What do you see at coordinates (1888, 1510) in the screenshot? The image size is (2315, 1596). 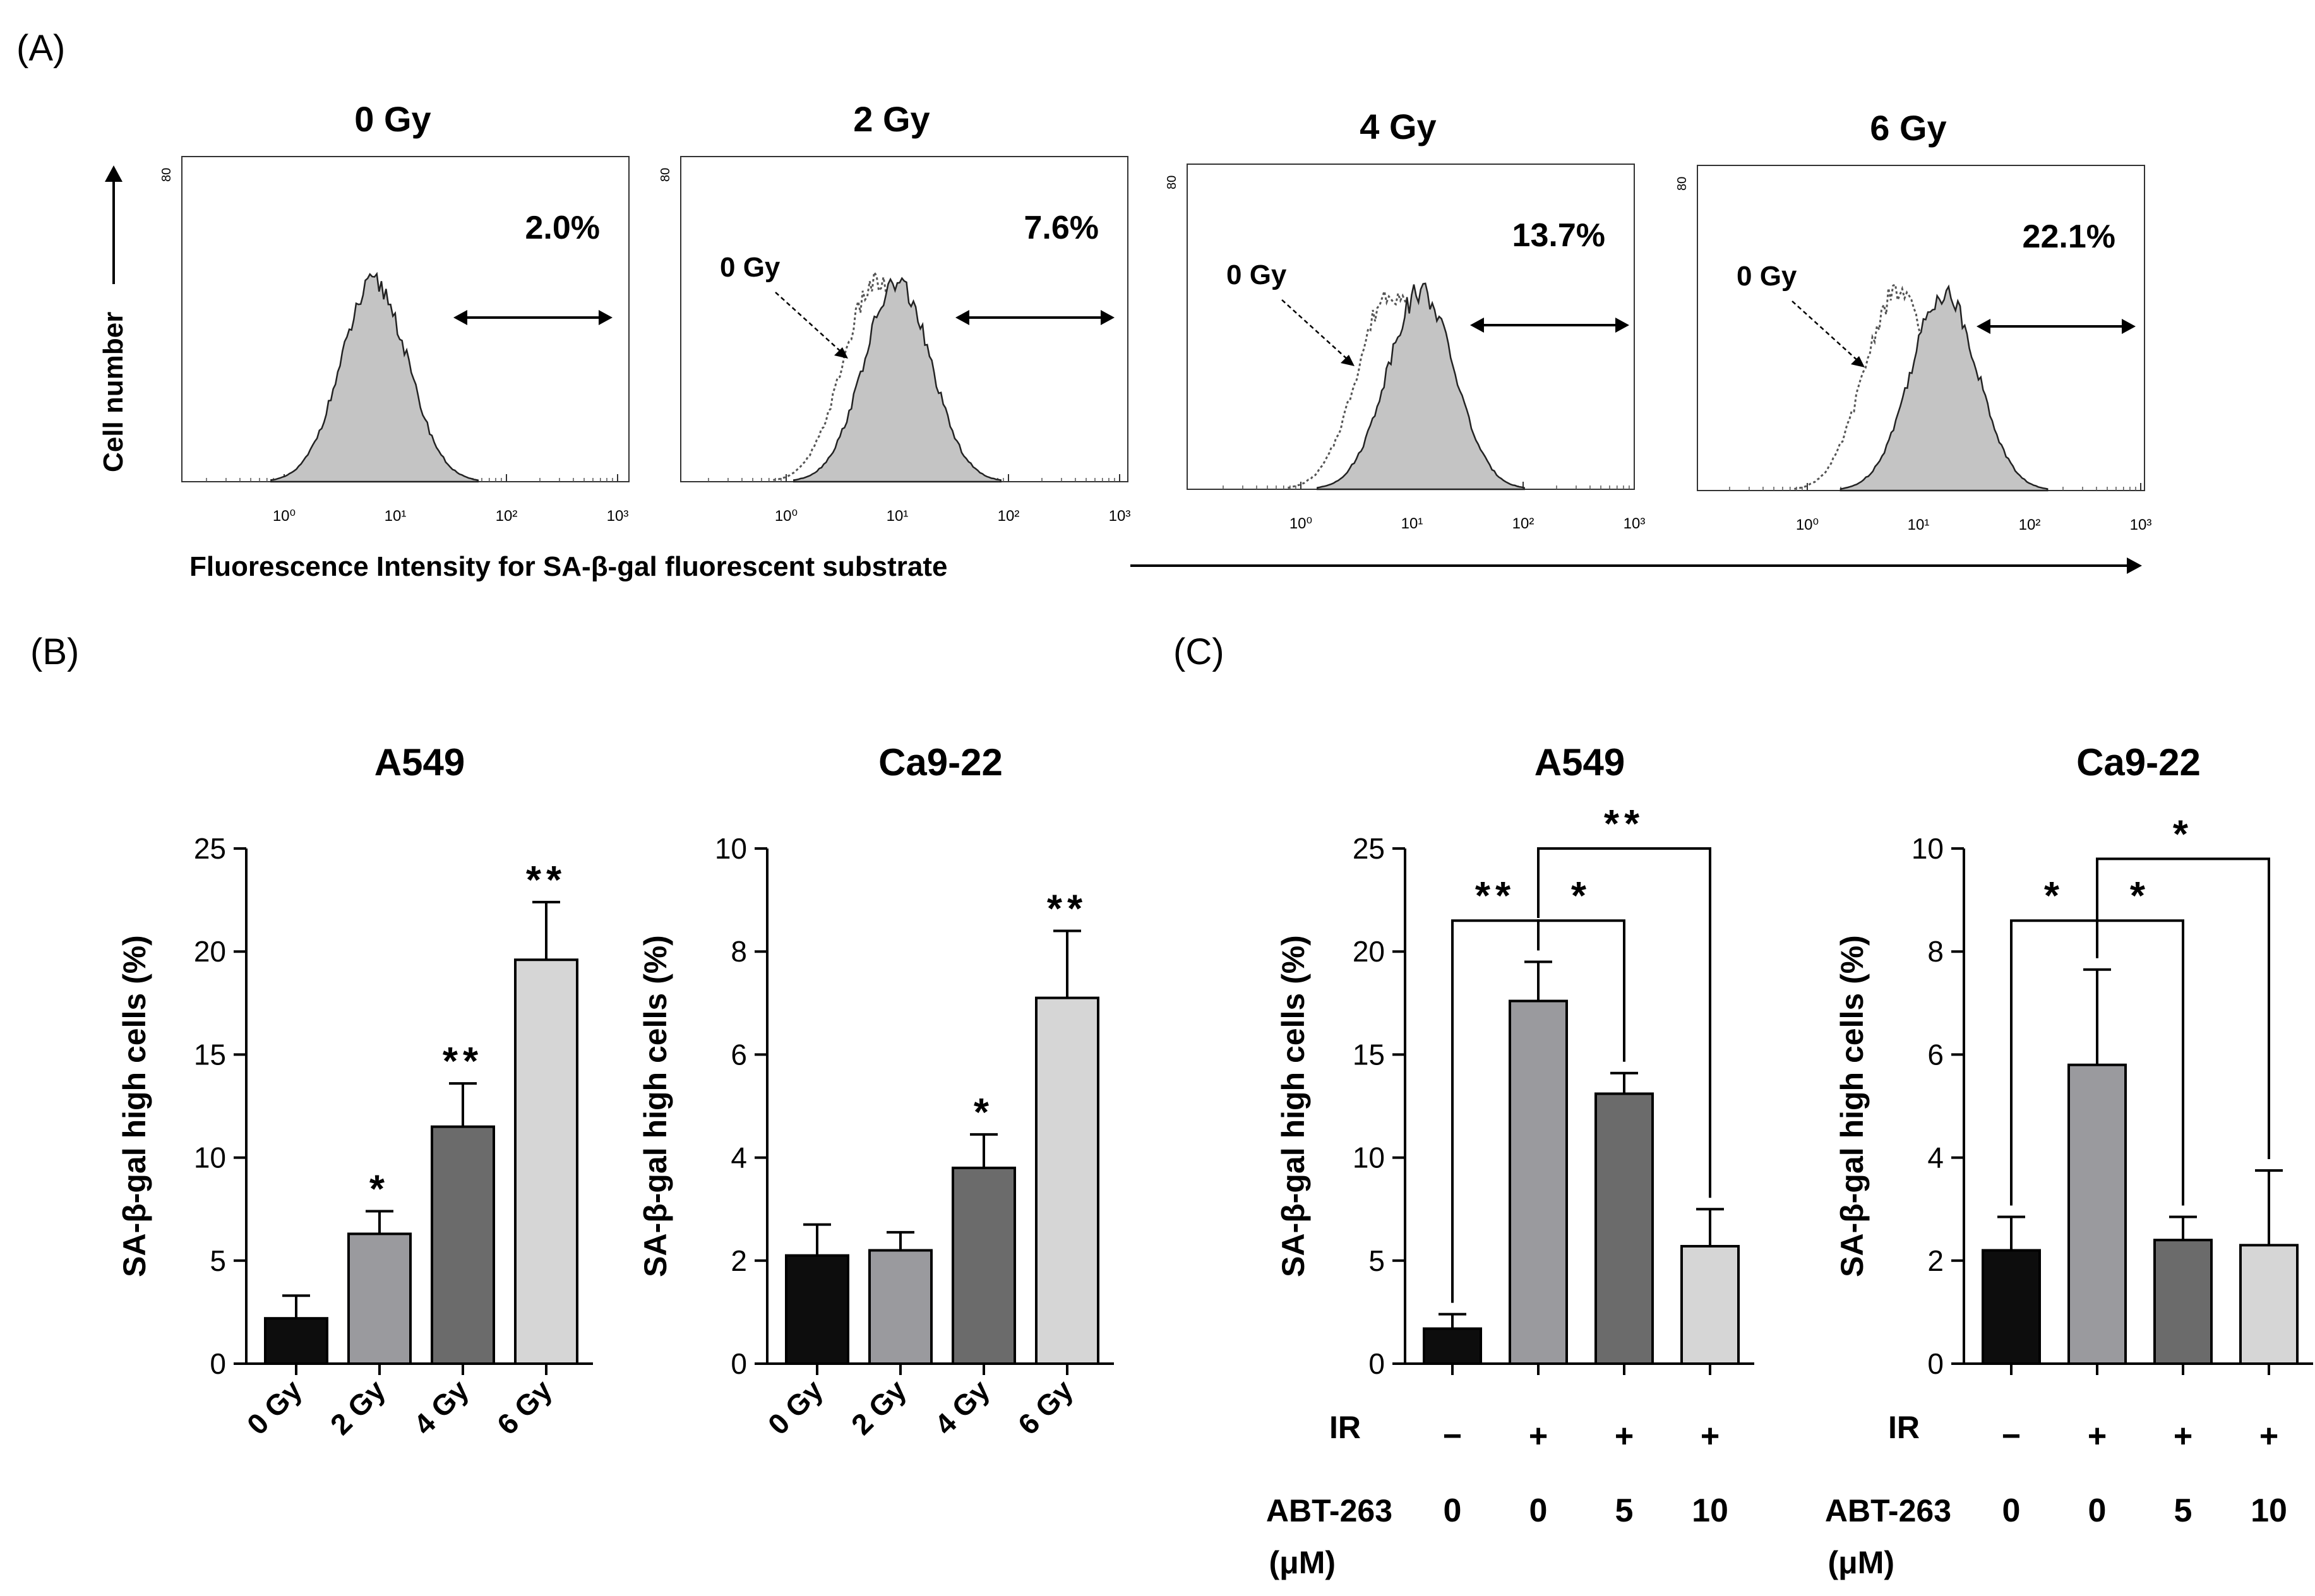 I see `treatment-row-label-abt: ABT-263` at bounding box center [1888, 1510].